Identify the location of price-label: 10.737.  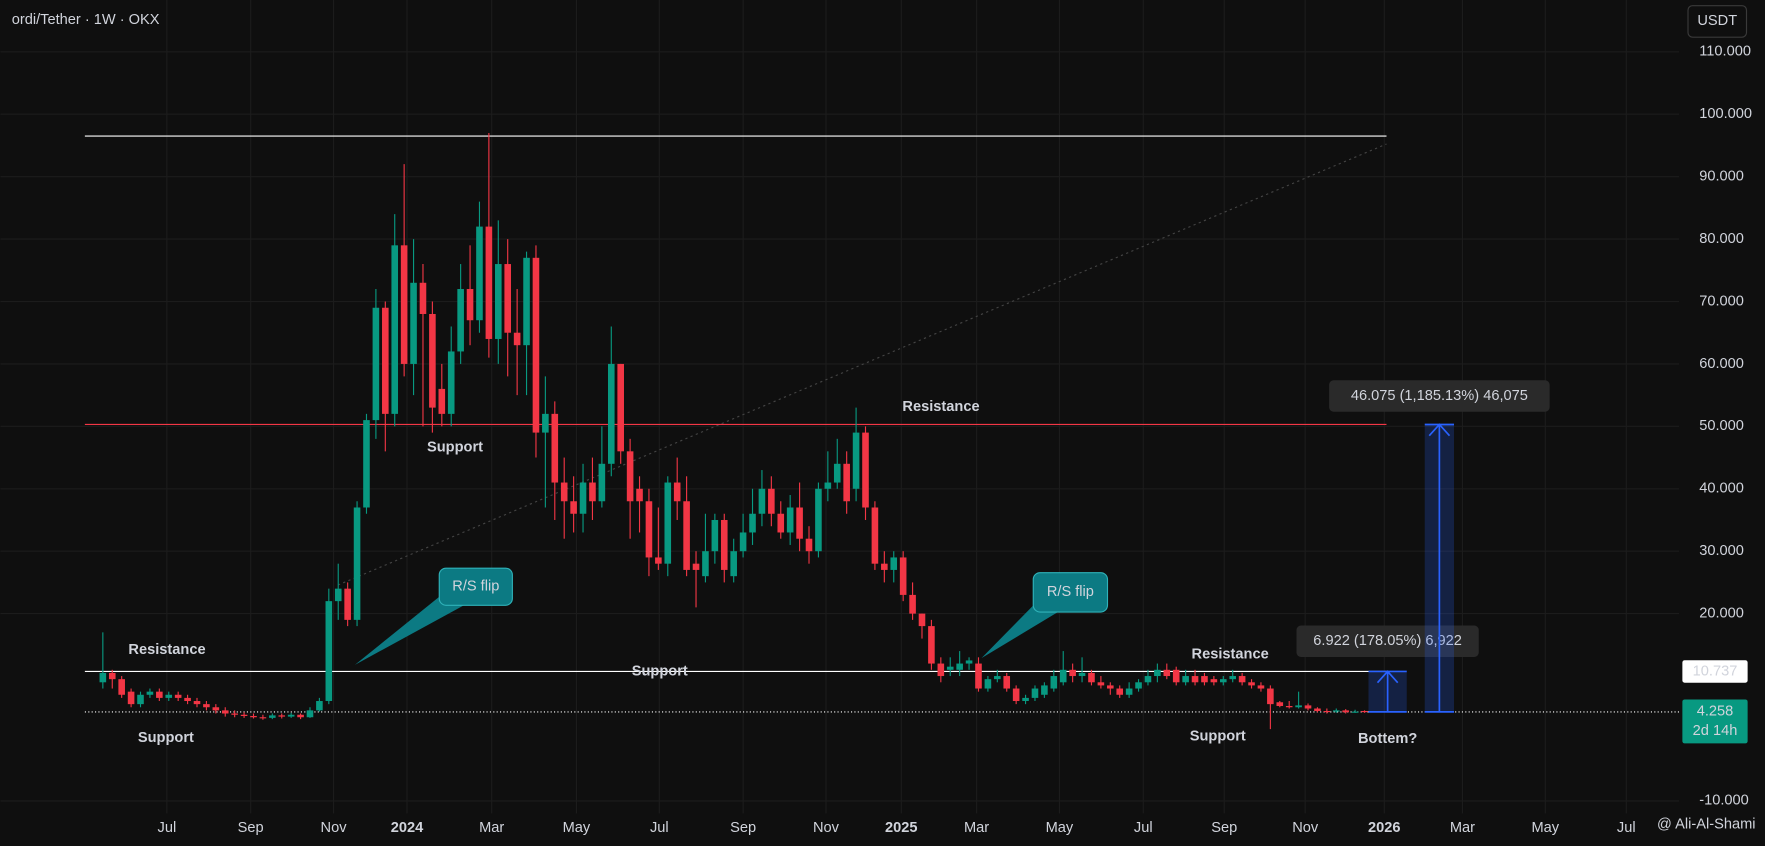
(1715, 671).